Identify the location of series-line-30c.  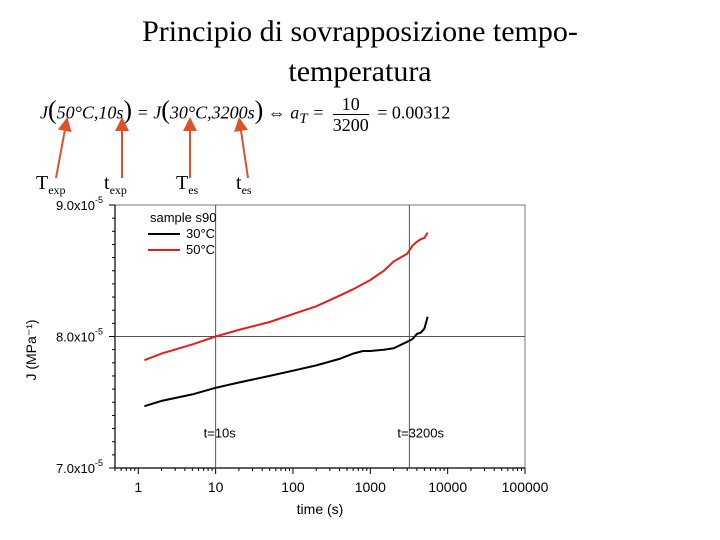
(286, 362).